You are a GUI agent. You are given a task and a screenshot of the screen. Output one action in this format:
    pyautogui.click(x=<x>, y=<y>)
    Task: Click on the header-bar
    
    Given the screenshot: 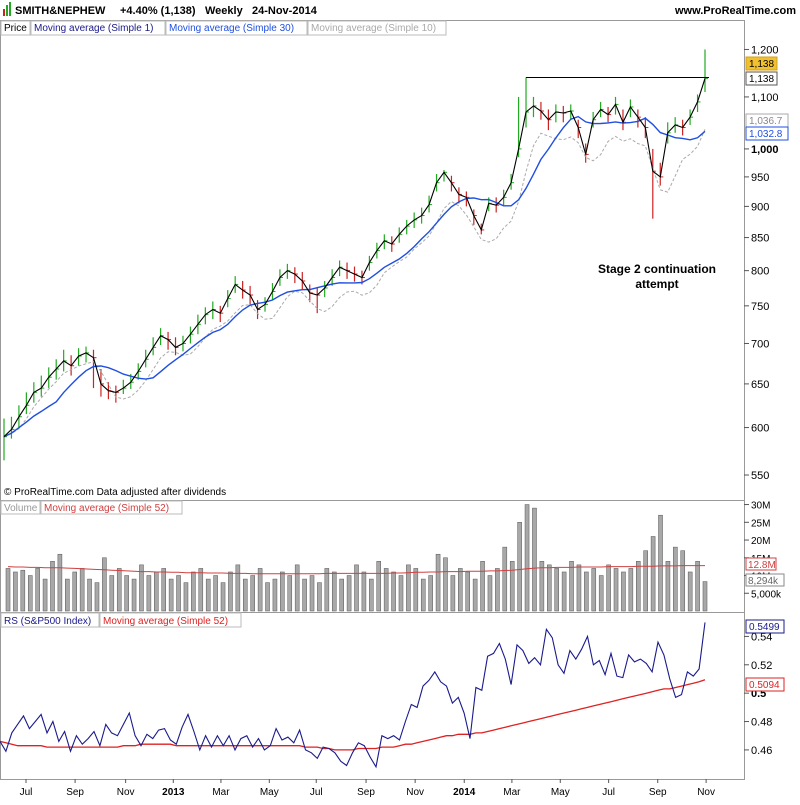 What is the action you would take?
    pyautogui.click(x=400, y=10)
    